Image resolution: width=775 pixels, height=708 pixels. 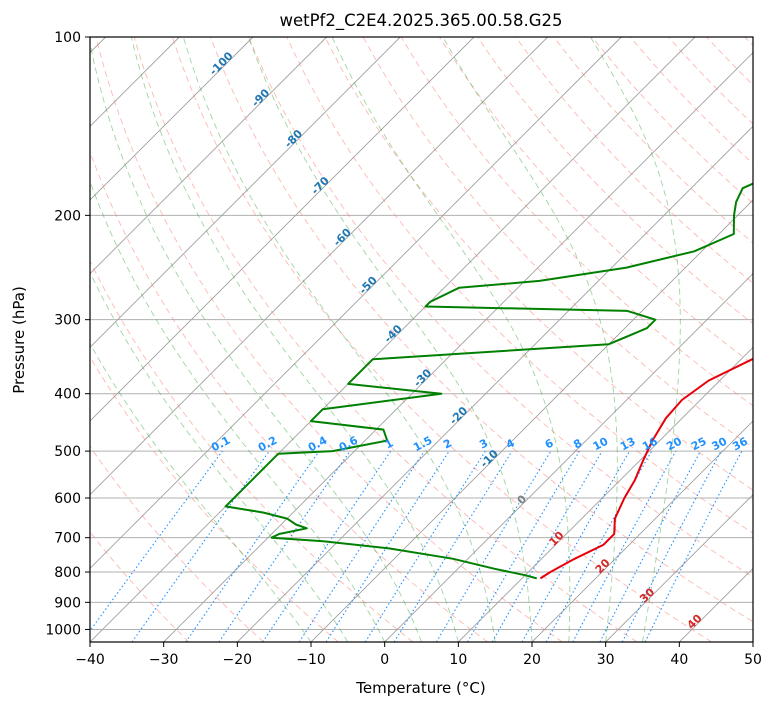 What do you see at coordinates (19, 340) in the screenshot?
I see `y-axis-title: Pressure (hPa)` at bounding box center [19, 340].